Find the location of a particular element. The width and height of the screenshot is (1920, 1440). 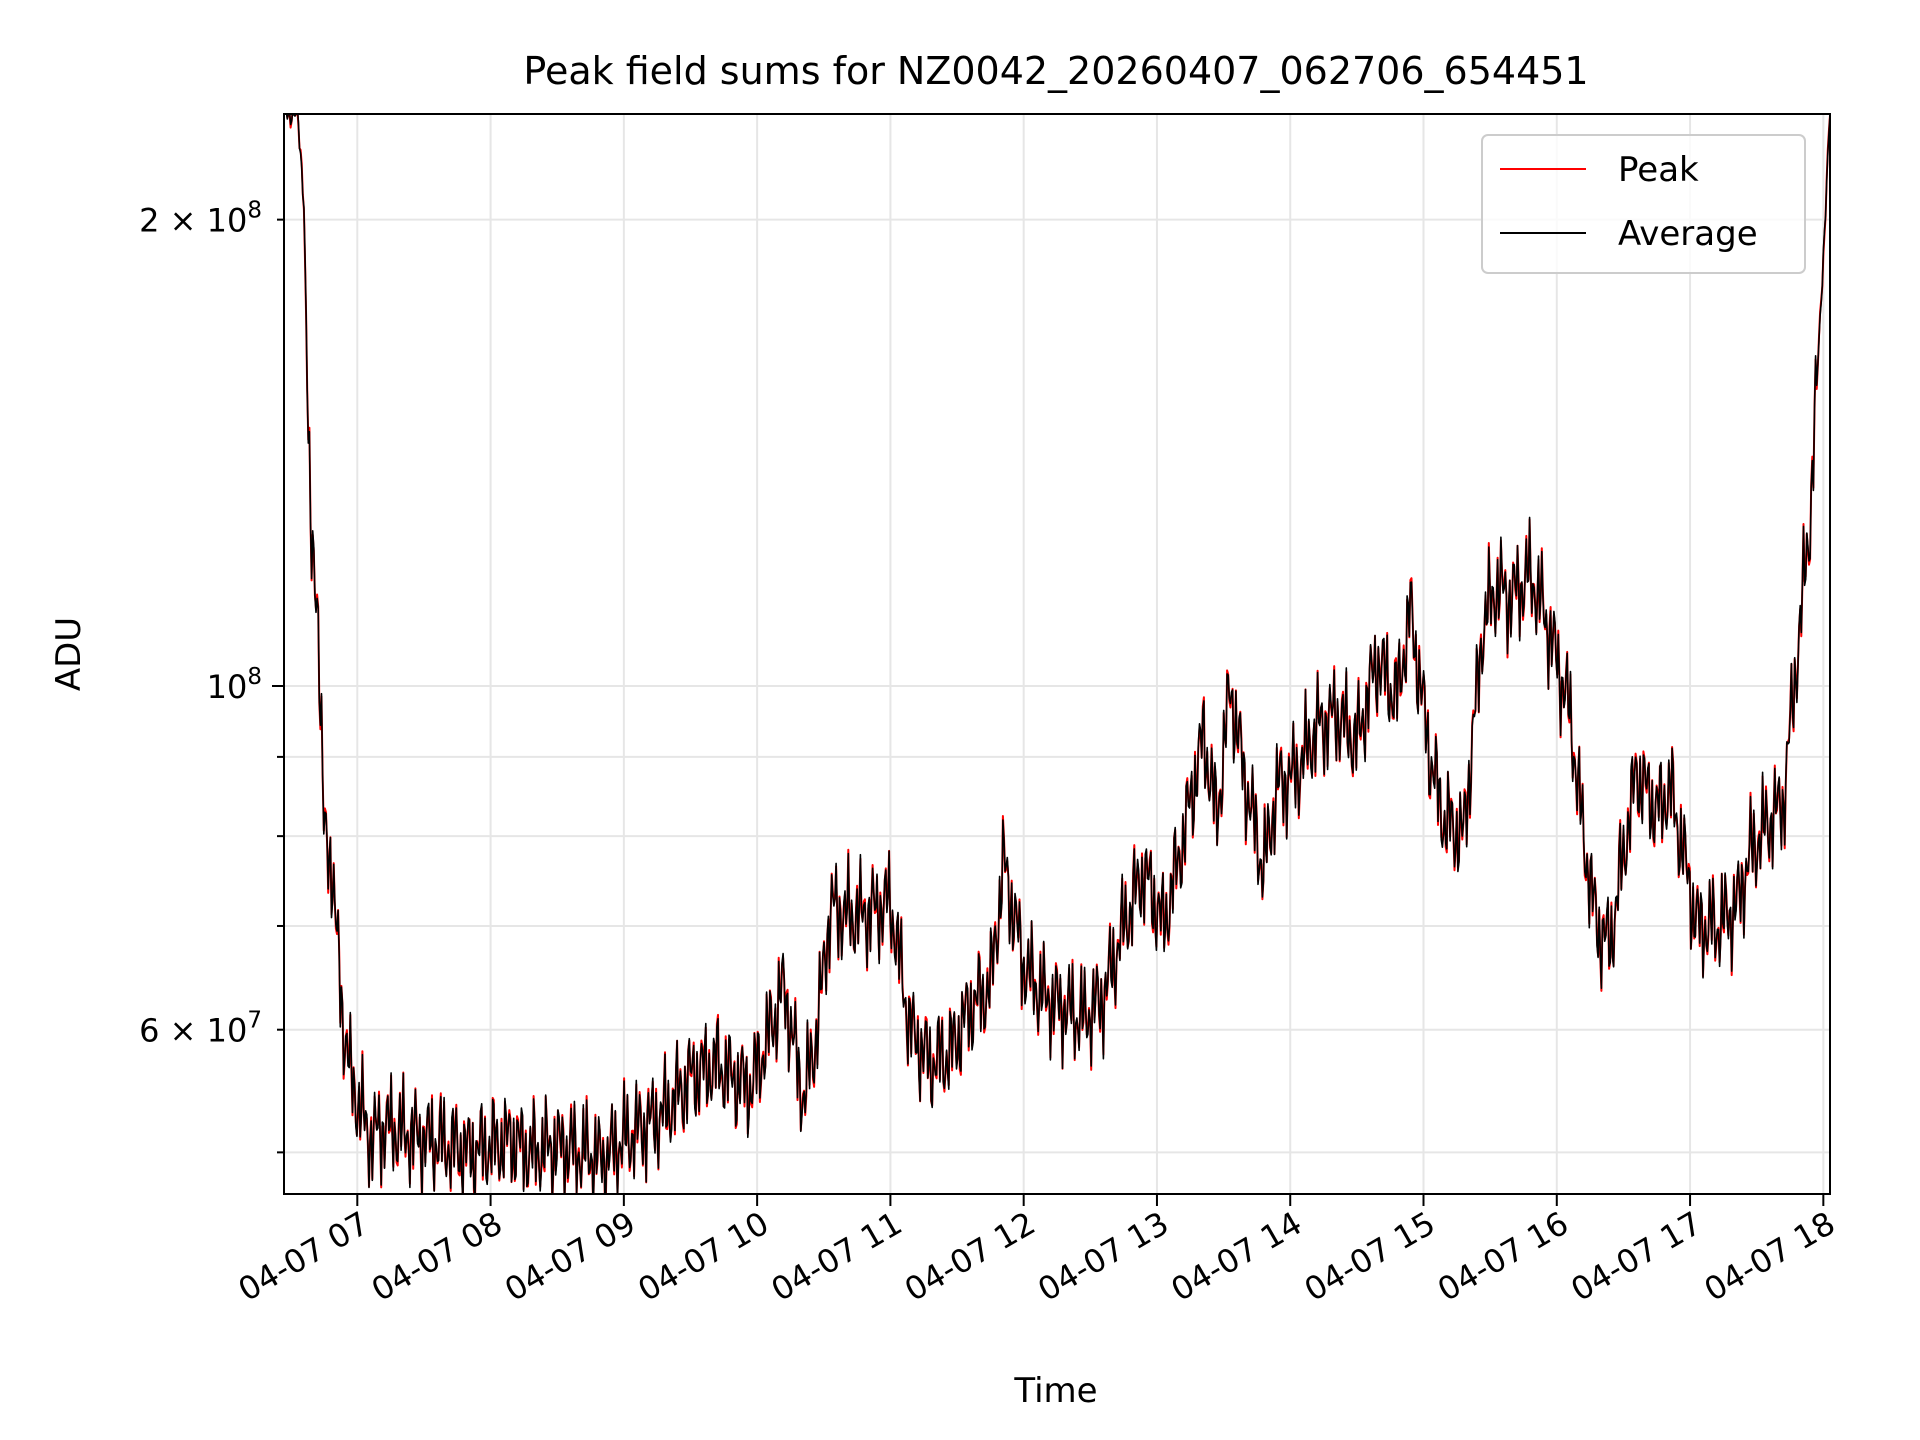

x-axis-label: Time is located at coordinates (1055, 1391).